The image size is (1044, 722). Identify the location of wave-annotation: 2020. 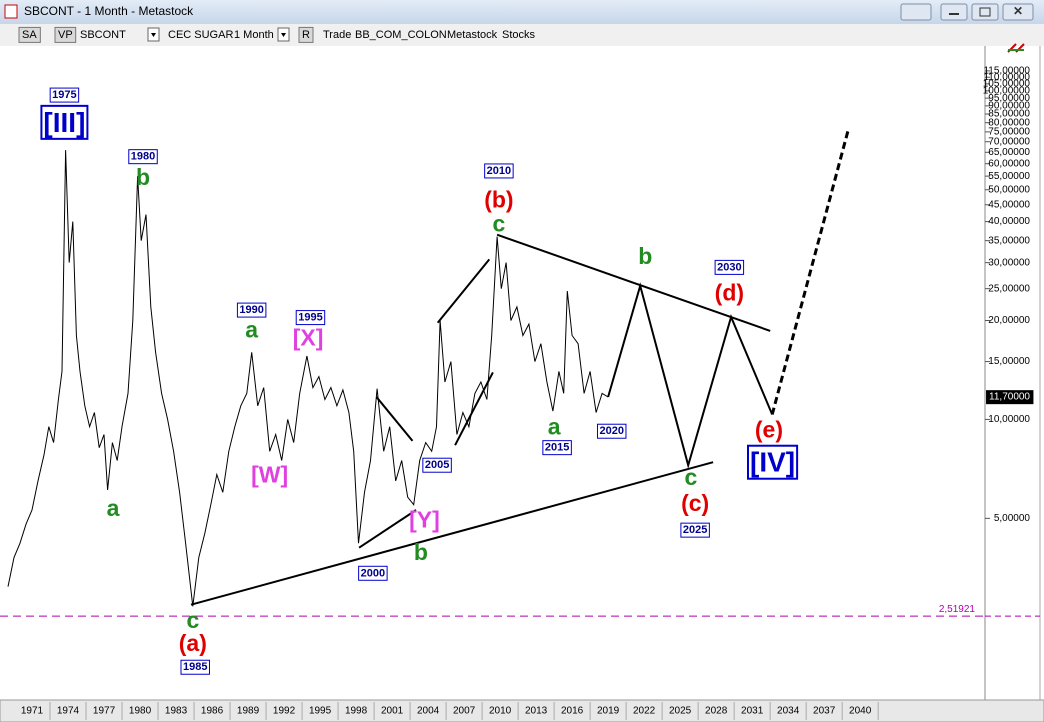
(611, 431).